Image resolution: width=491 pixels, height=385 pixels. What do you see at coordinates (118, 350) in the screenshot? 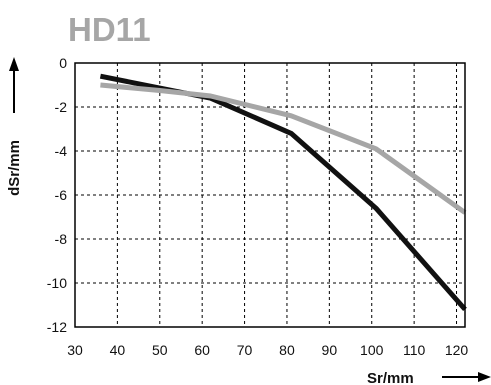
I see `x-tick-label: 40` at bounding box center [118, 350].